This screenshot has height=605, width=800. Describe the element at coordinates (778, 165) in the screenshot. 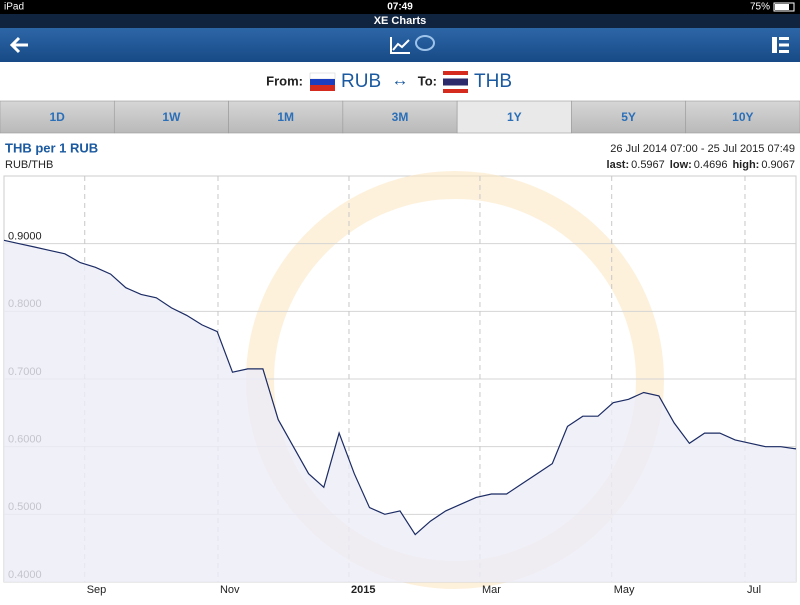

I see `stat-value: 0.9067` at that location.